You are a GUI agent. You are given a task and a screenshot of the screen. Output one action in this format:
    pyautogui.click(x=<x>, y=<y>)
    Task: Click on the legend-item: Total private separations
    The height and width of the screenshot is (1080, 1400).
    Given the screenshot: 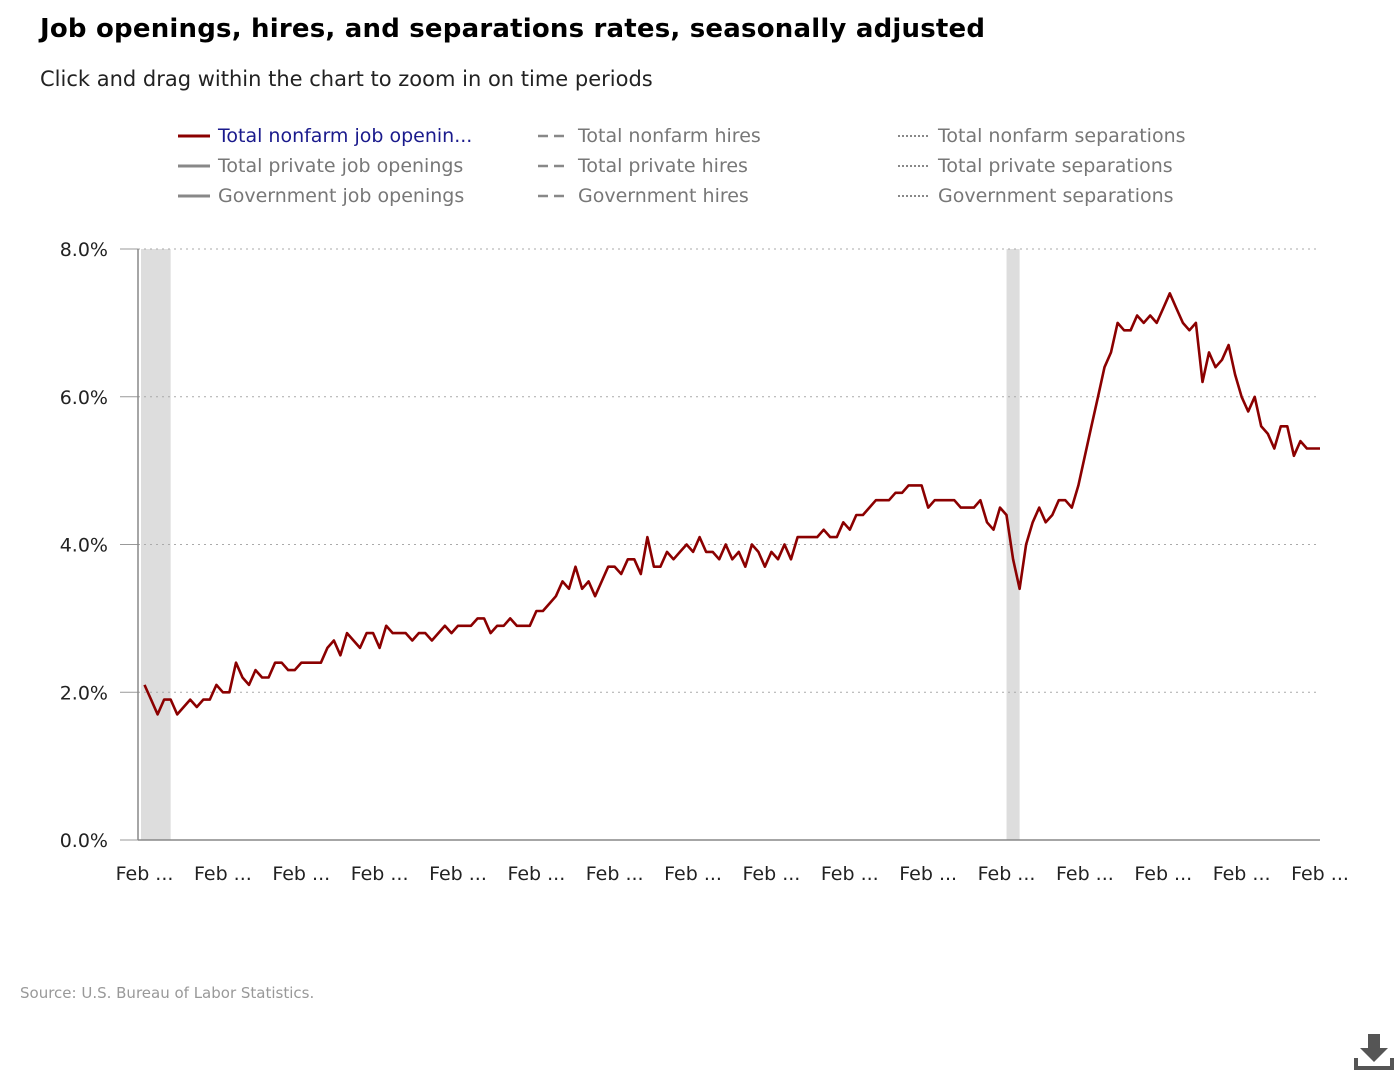 What is the action you would take?
    pyautogui.click(x=1034, y=166)
    